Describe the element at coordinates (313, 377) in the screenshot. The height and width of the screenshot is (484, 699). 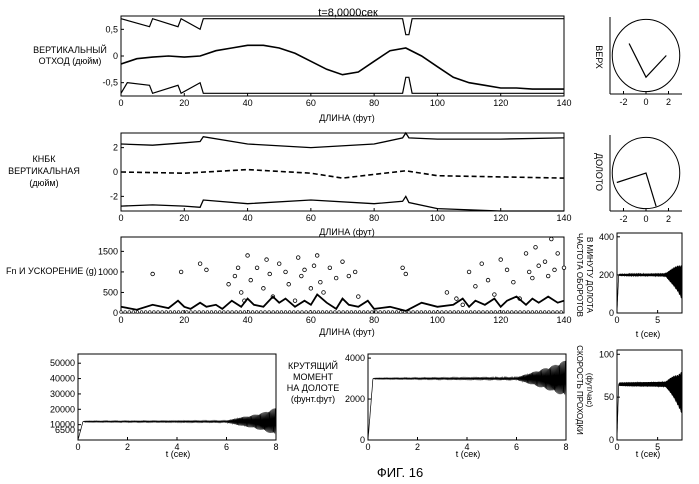
I see `title-line: МОМЕНТ` at that location.